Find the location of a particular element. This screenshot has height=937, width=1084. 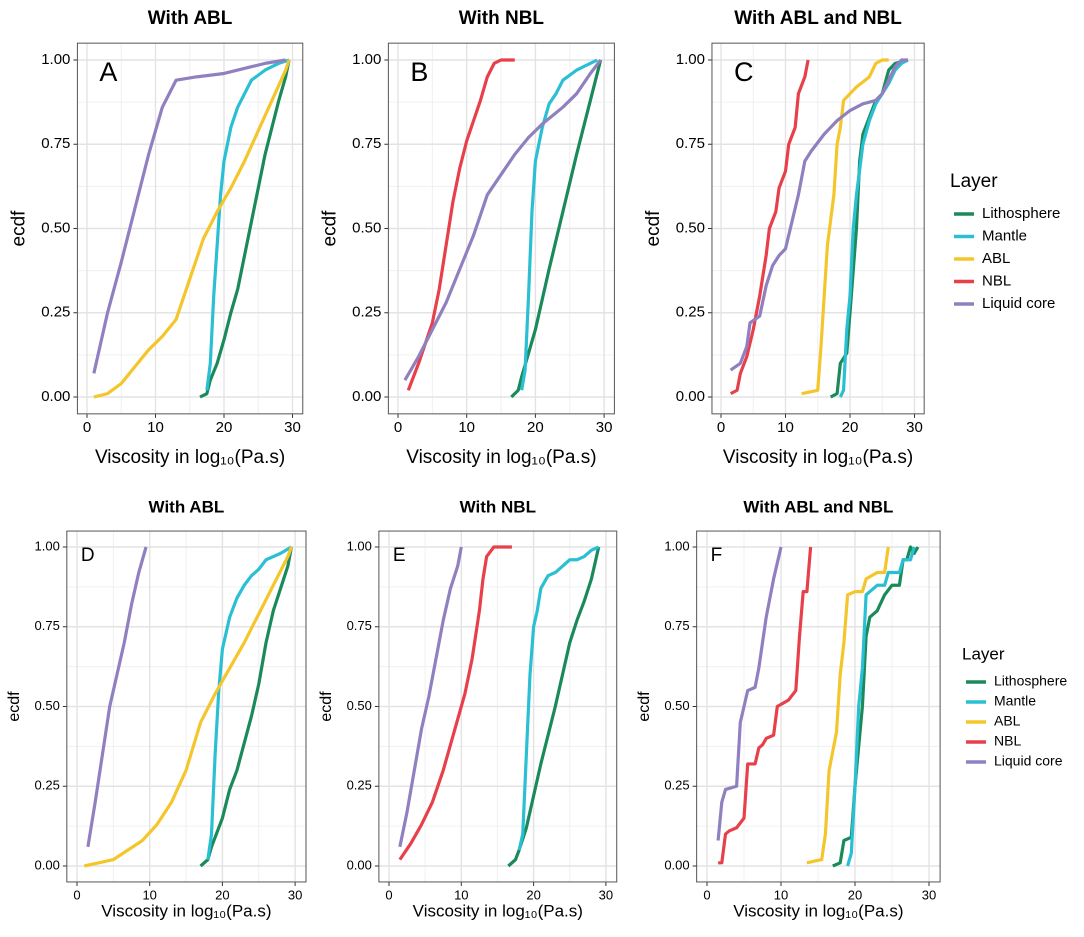

panel-label: C is located at coordinates (744, 72).